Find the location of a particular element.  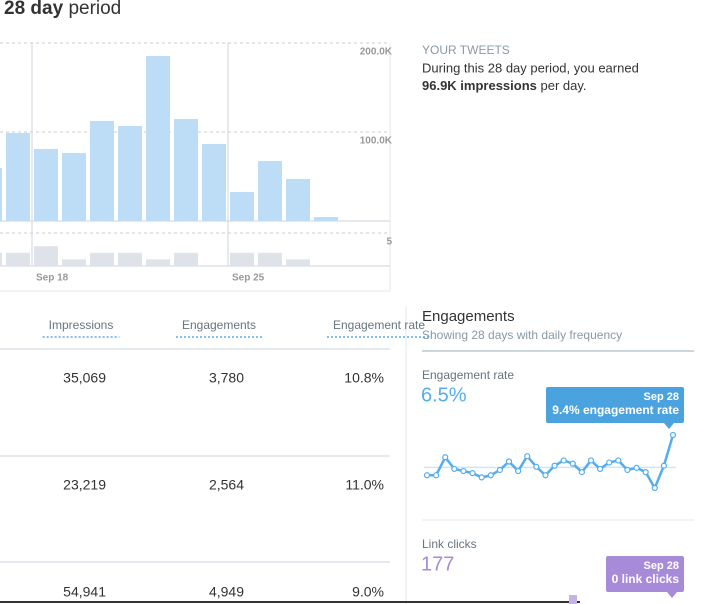

table-cell: 4,949 is located at coordinates (226, 592).